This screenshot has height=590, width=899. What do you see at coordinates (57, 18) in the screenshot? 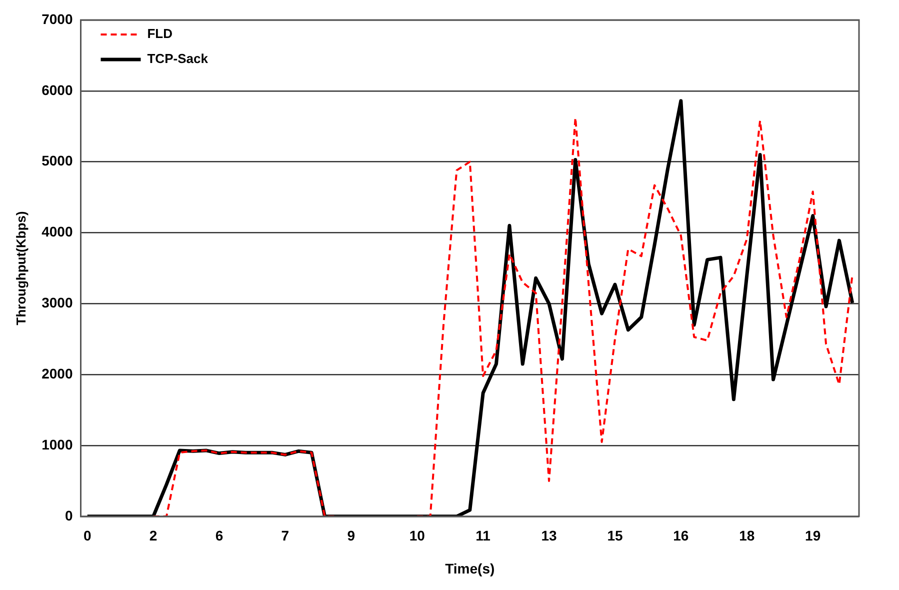
I see `y-tick-label: 7000` at bounding box center [57, 18].